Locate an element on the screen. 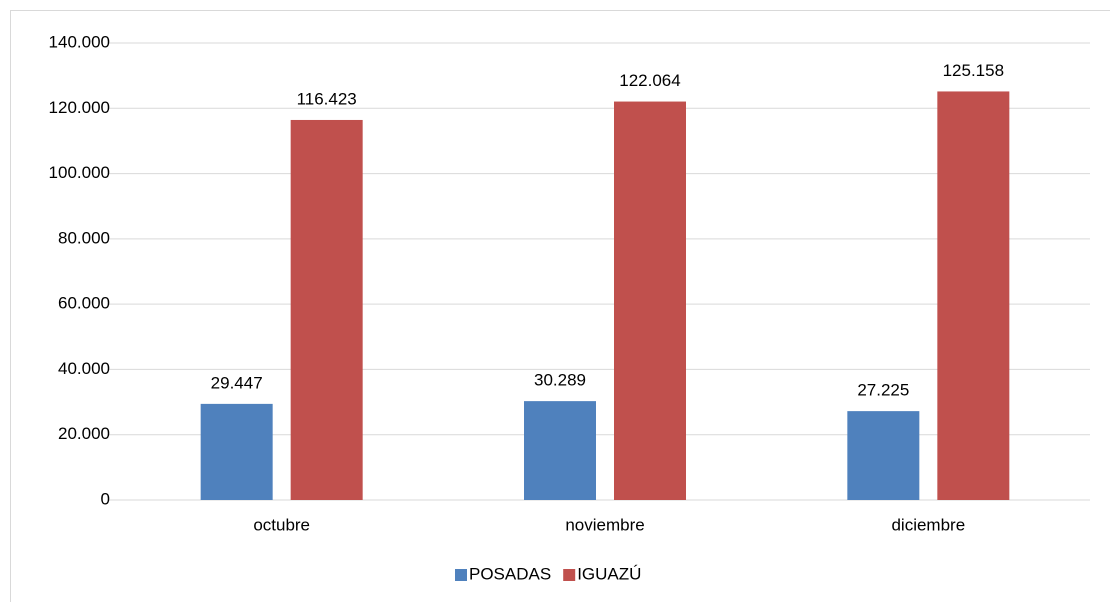  y-tick-label: 20.000 is located at coordinates (84, 433).